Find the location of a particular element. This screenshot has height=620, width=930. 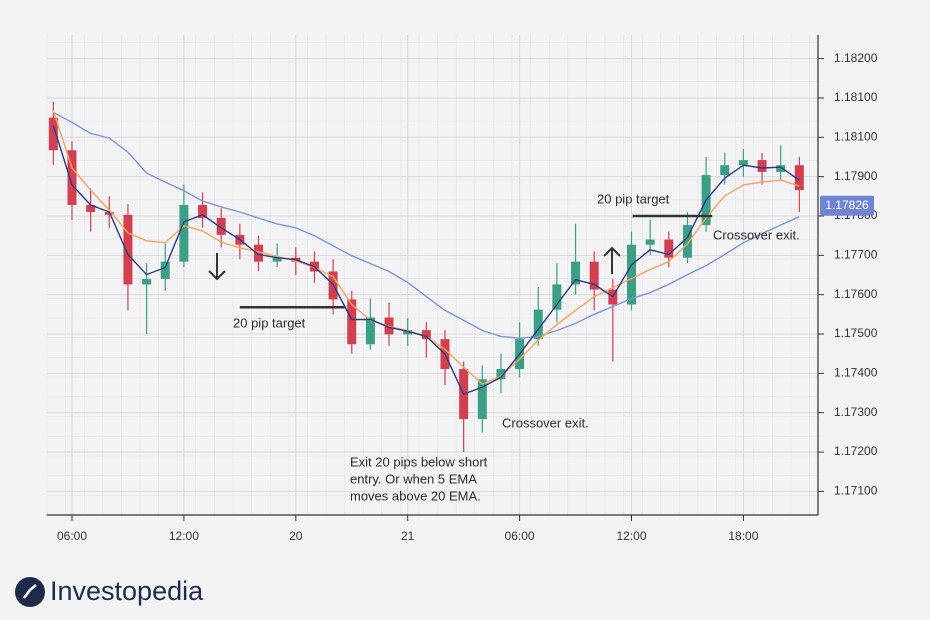

y-tick-label: 1.17600 is located at coordinates (856, 294).